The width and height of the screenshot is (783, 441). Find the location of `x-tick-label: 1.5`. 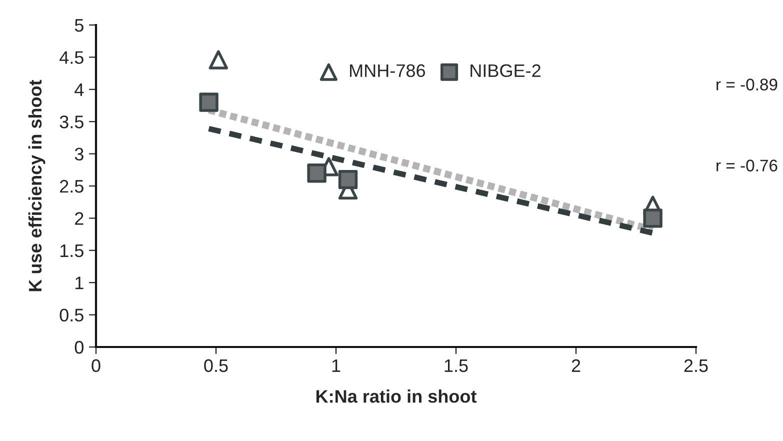

x-tick-label: 1.5 is located at coordinates (456, 365).